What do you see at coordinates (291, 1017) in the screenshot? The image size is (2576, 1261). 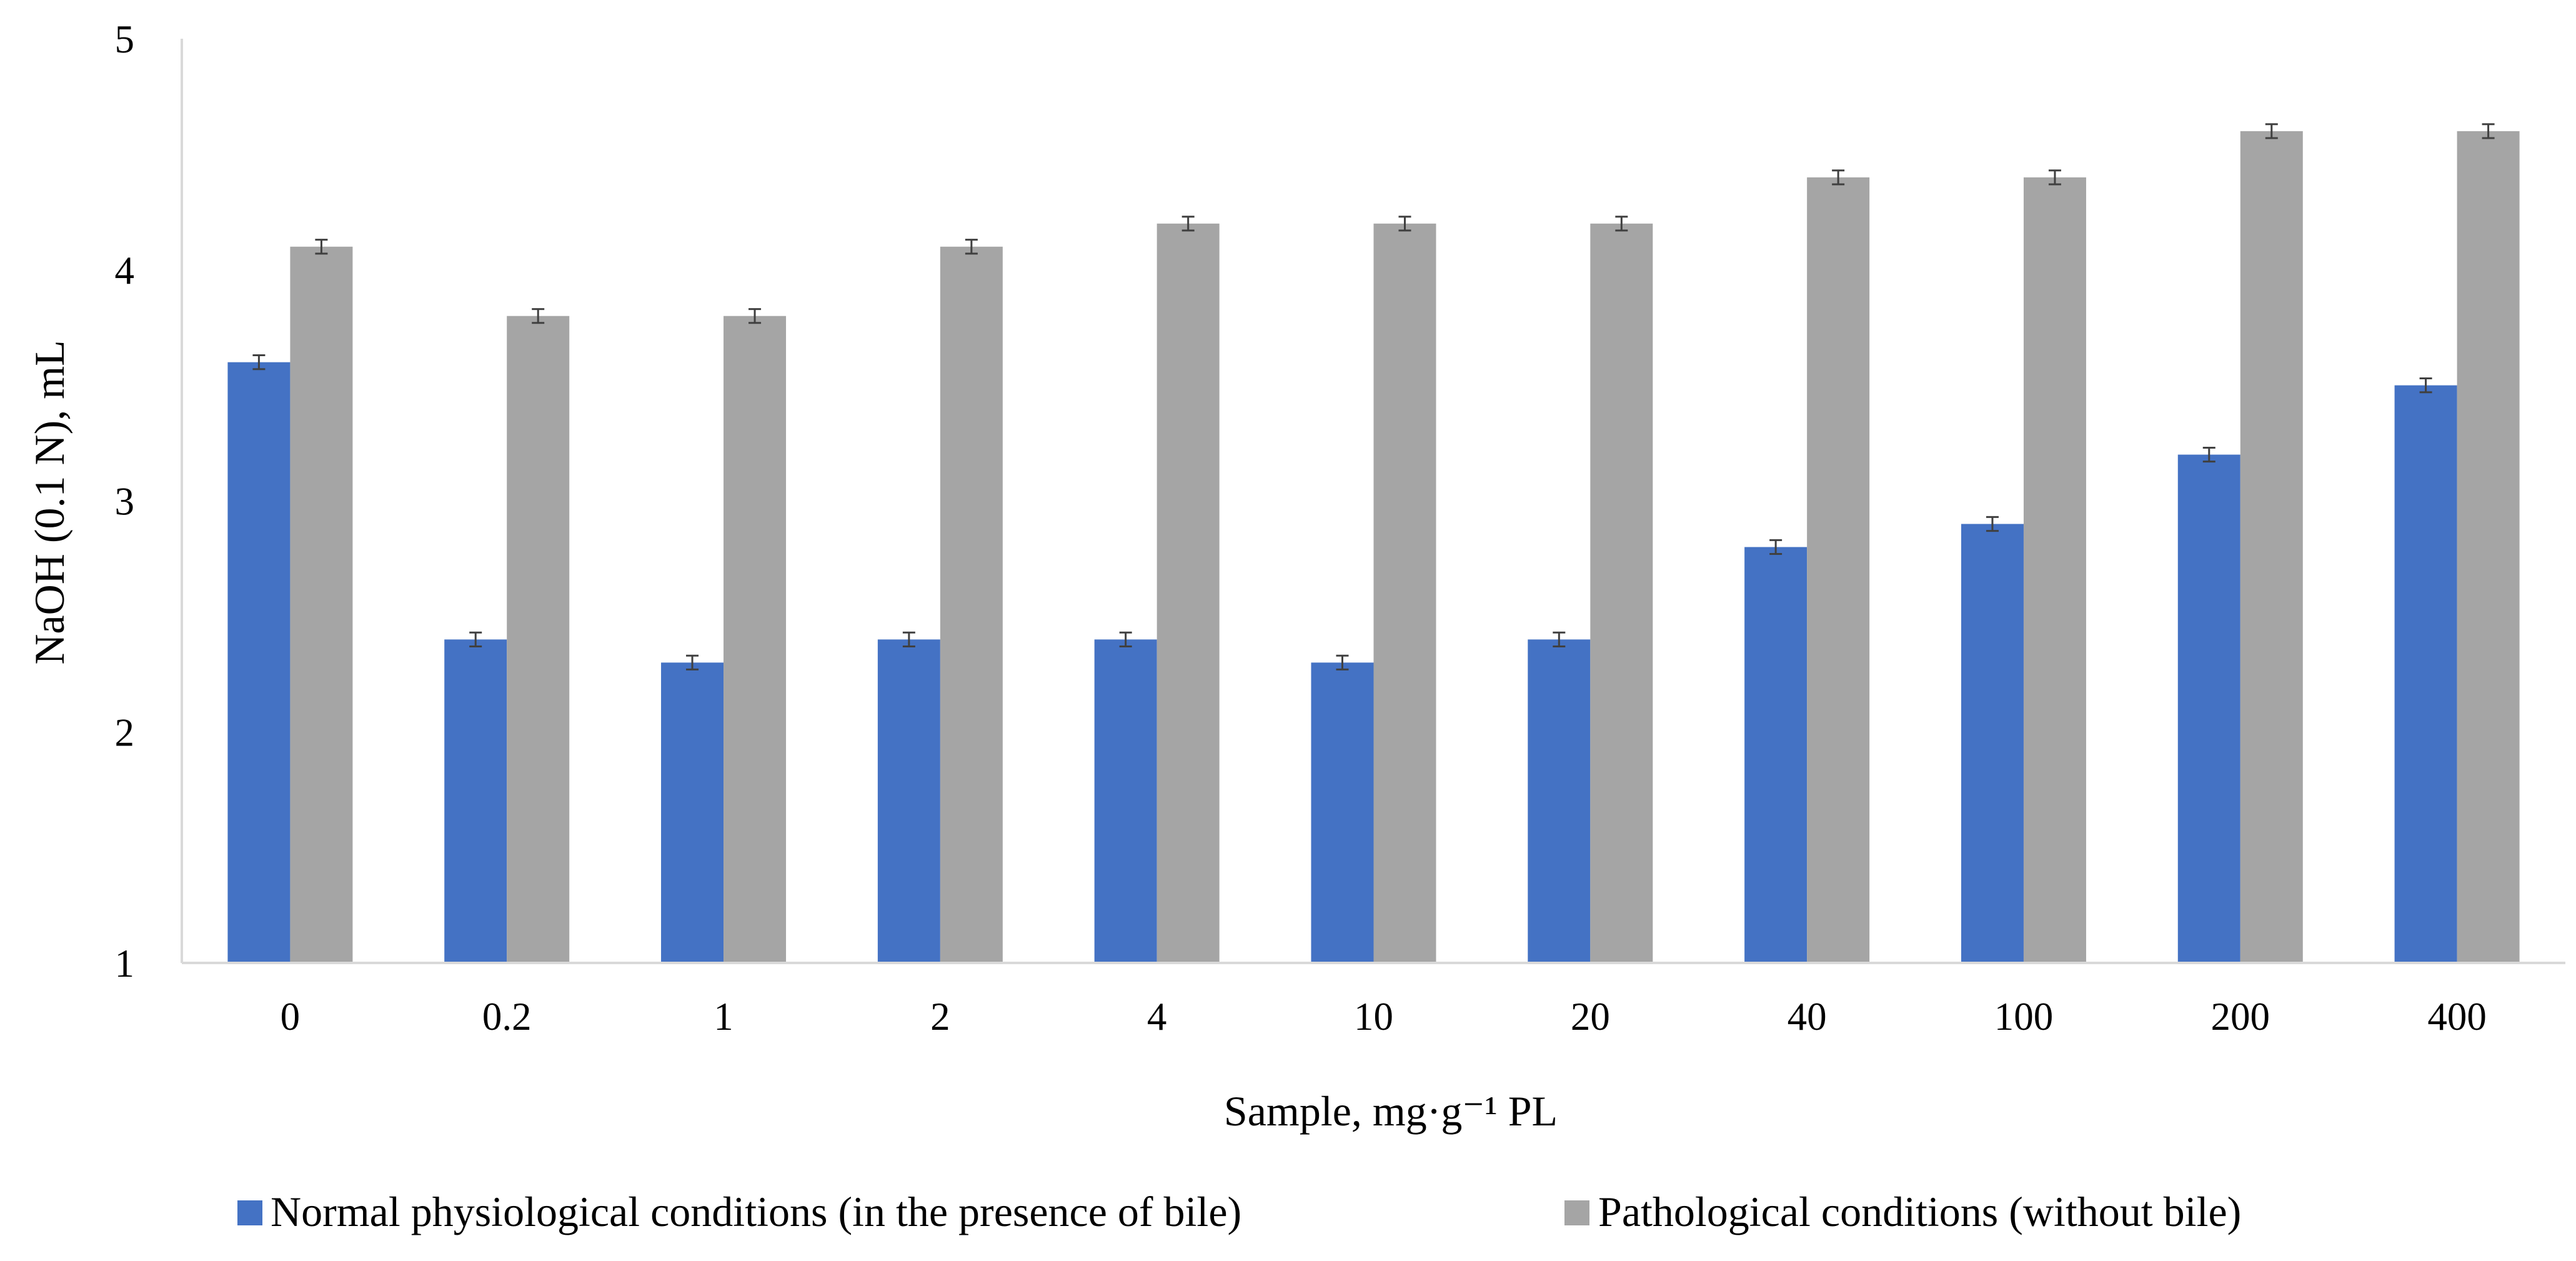 I see `x-tick-label: 0` at bounding box center [291, 1017].